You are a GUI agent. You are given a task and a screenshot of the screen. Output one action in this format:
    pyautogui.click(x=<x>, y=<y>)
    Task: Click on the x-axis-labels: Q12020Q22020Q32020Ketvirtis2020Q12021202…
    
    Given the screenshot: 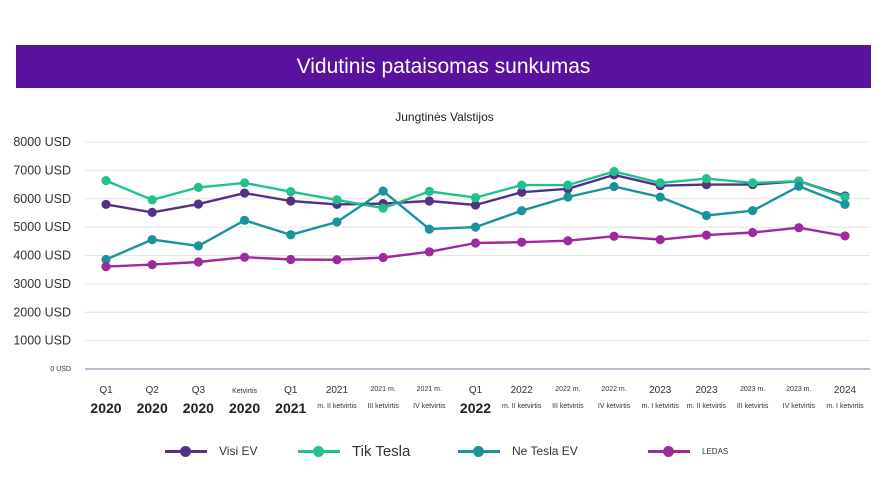 What is the action you would take?
    pyautogui.click(x=477, y=400)
    